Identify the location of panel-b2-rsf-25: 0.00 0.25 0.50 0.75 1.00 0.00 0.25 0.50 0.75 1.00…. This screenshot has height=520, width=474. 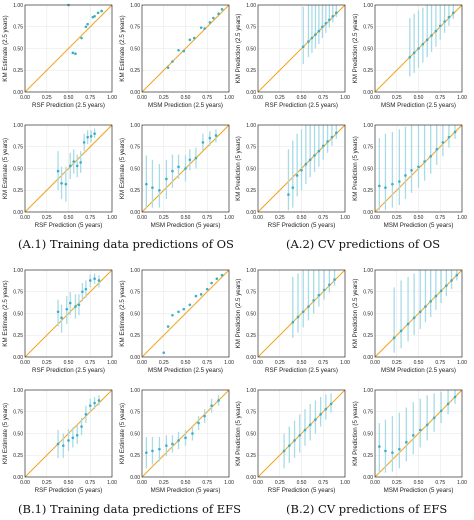
(292, 321).